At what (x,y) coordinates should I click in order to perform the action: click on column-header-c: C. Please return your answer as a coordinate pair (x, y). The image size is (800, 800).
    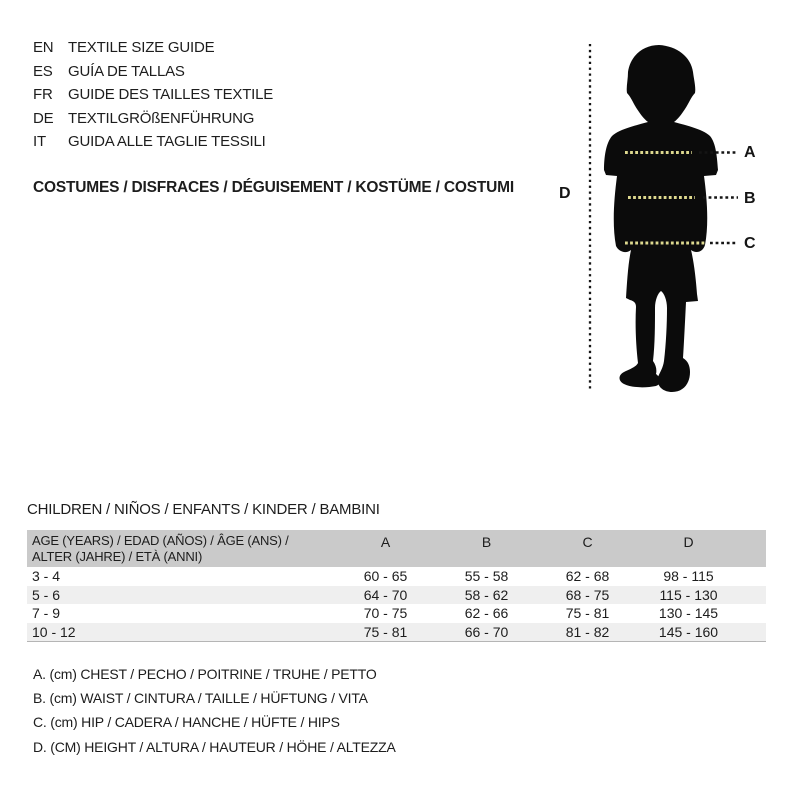
    Looking at the image, I should click on (587, 542).